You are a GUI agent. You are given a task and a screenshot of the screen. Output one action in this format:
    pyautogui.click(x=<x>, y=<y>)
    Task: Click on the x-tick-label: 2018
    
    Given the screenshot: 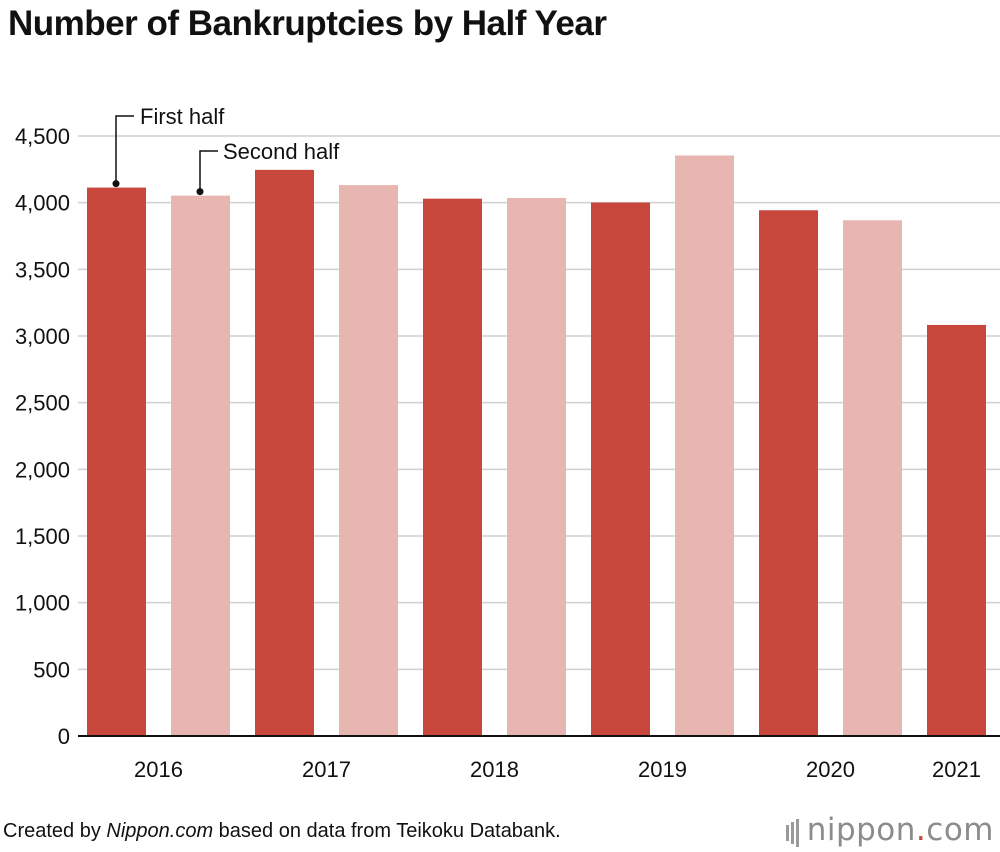 What is the action you would take?
    pyautogui.click(x=494, y=769)
    